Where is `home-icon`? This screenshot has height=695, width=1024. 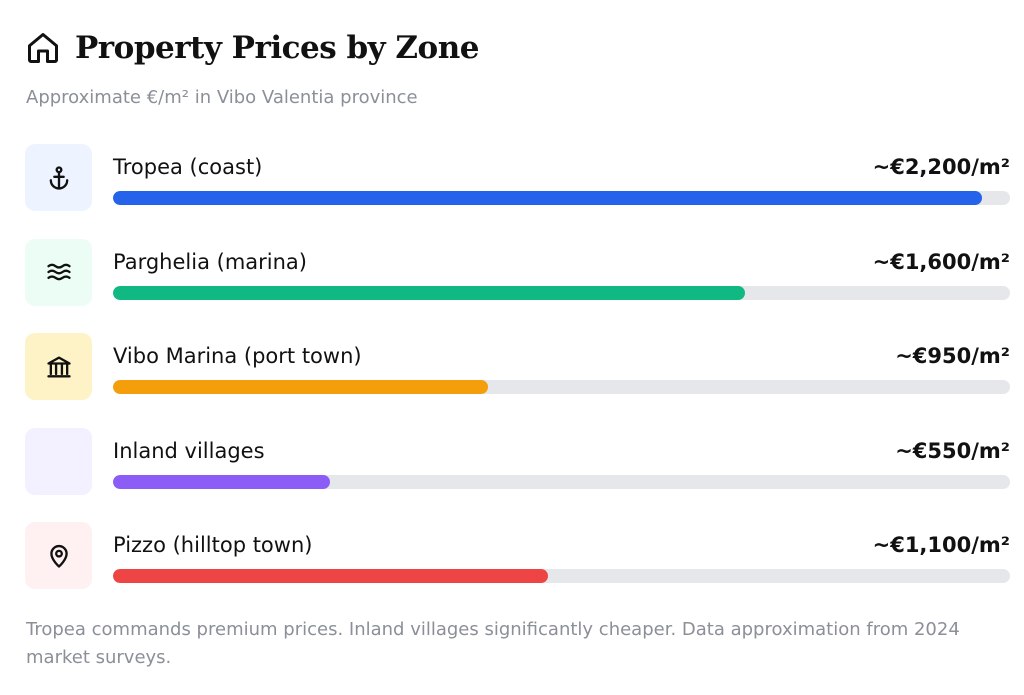 home-icon is located at coordinates (43, 48).